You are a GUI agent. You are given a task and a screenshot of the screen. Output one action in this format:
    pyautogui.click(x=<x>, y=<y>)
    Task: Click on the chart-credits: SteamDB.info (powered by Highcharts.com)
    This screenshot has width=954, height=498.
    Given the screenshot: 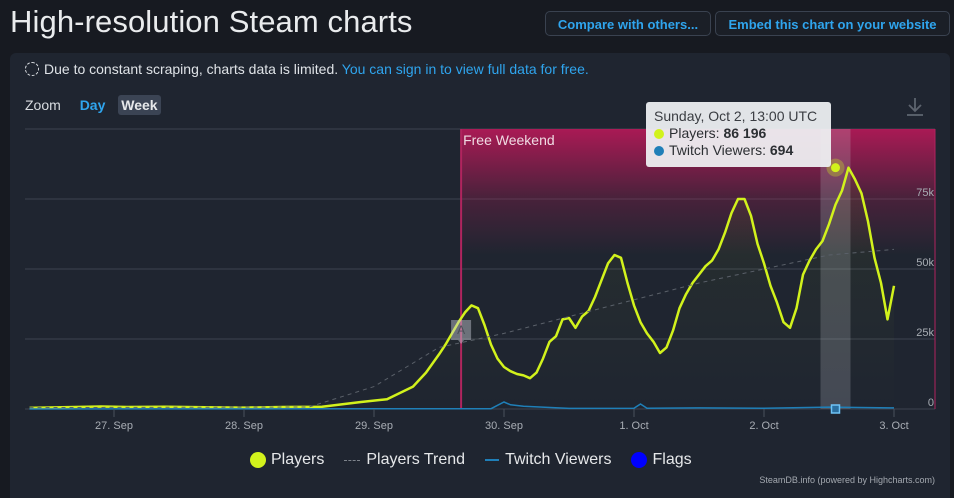 What is the action you would take?
    pyautogui.click(x=847, y=480)
    